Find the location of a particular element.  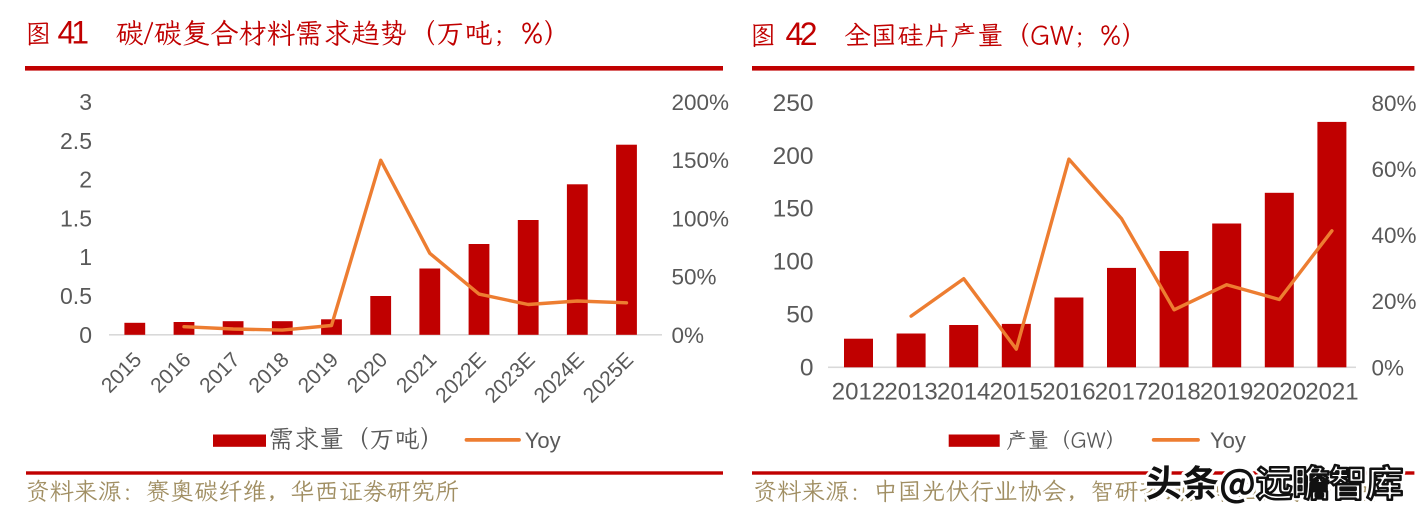

svg-text: 200% is located at coordinates (701, 102).